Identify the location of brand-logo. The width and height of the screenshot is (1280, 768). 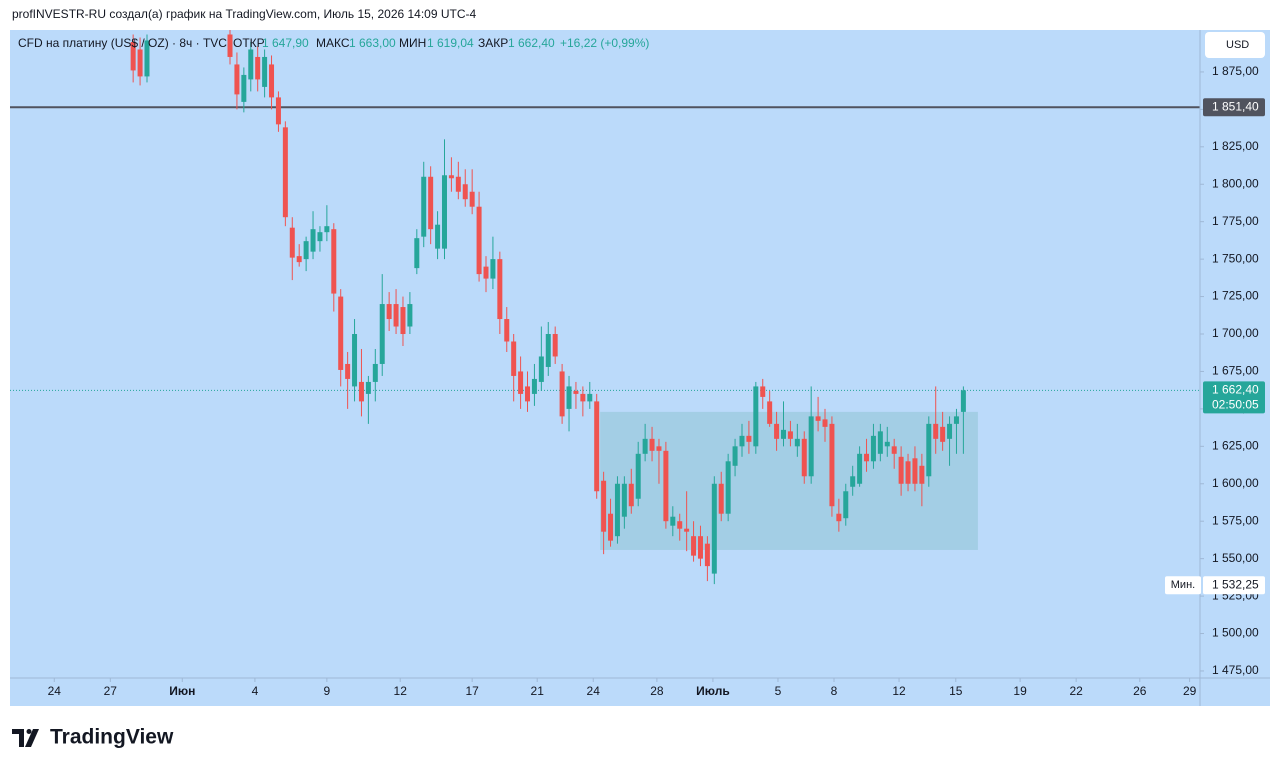
(25, 738).